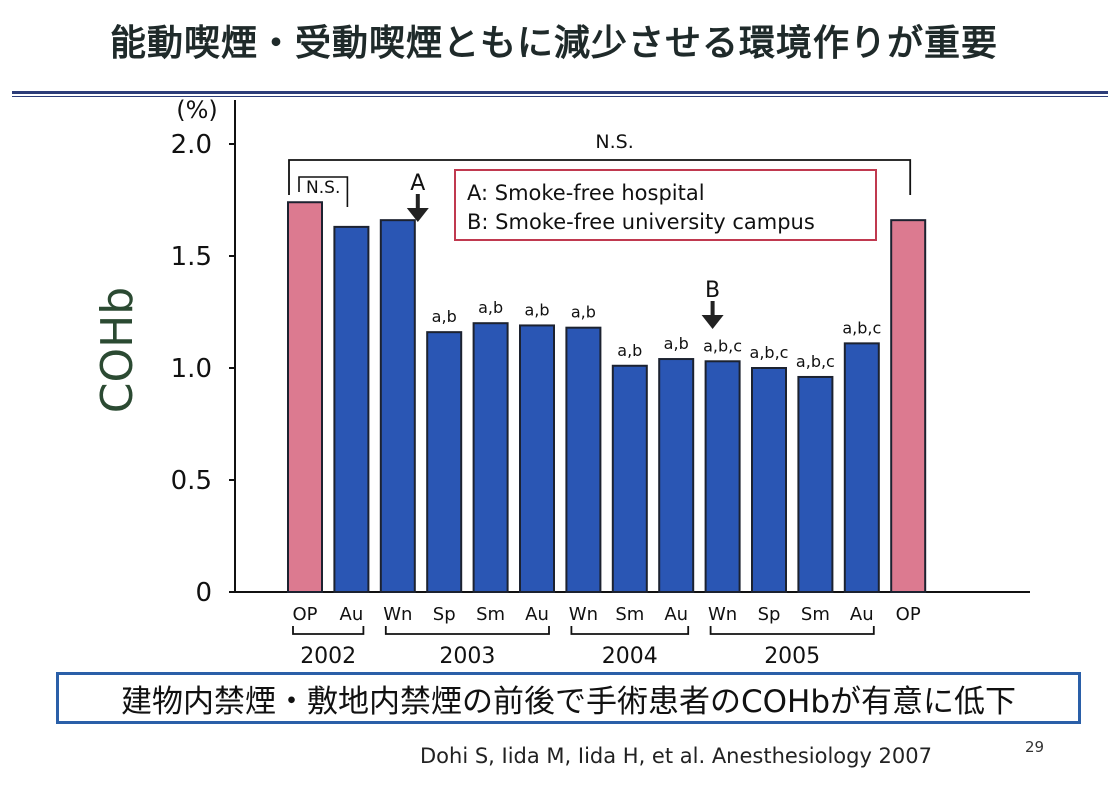  I want to click on year-label: 2003, so click(467, 656).